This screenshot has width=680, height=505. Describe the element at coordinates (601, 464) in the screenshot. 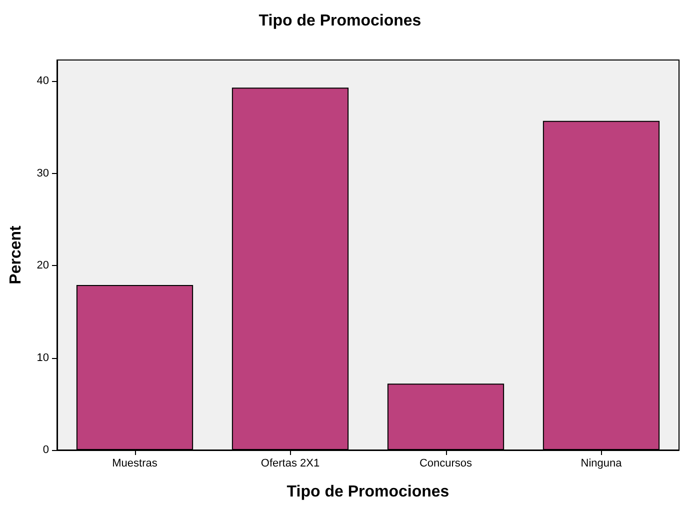

I see `x-tick-label: Ninguna` at that location.